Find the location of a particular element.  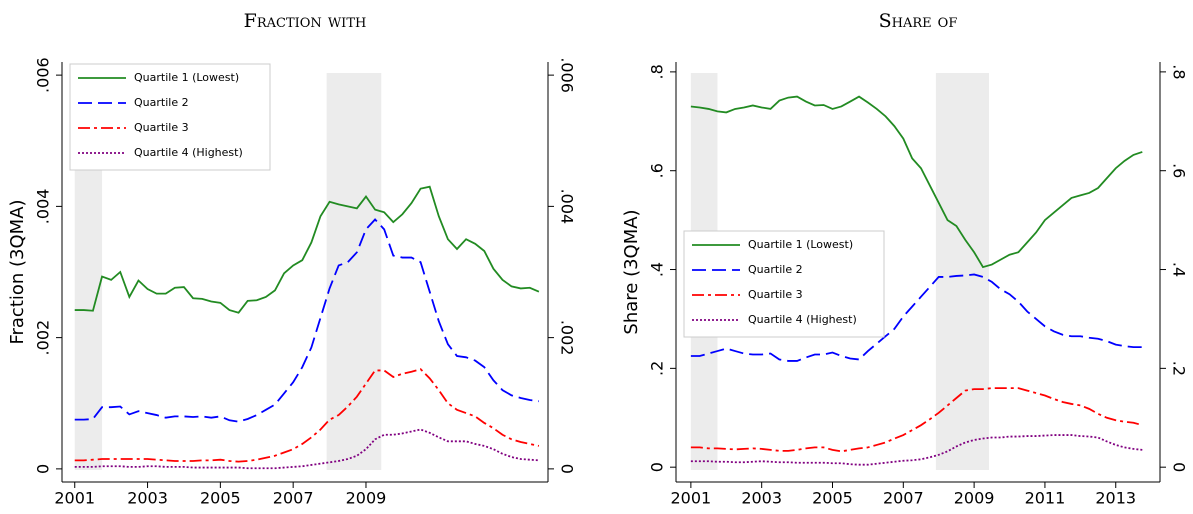

y-axis-title: Share (3QMA) is located at coordinates (631, 271).